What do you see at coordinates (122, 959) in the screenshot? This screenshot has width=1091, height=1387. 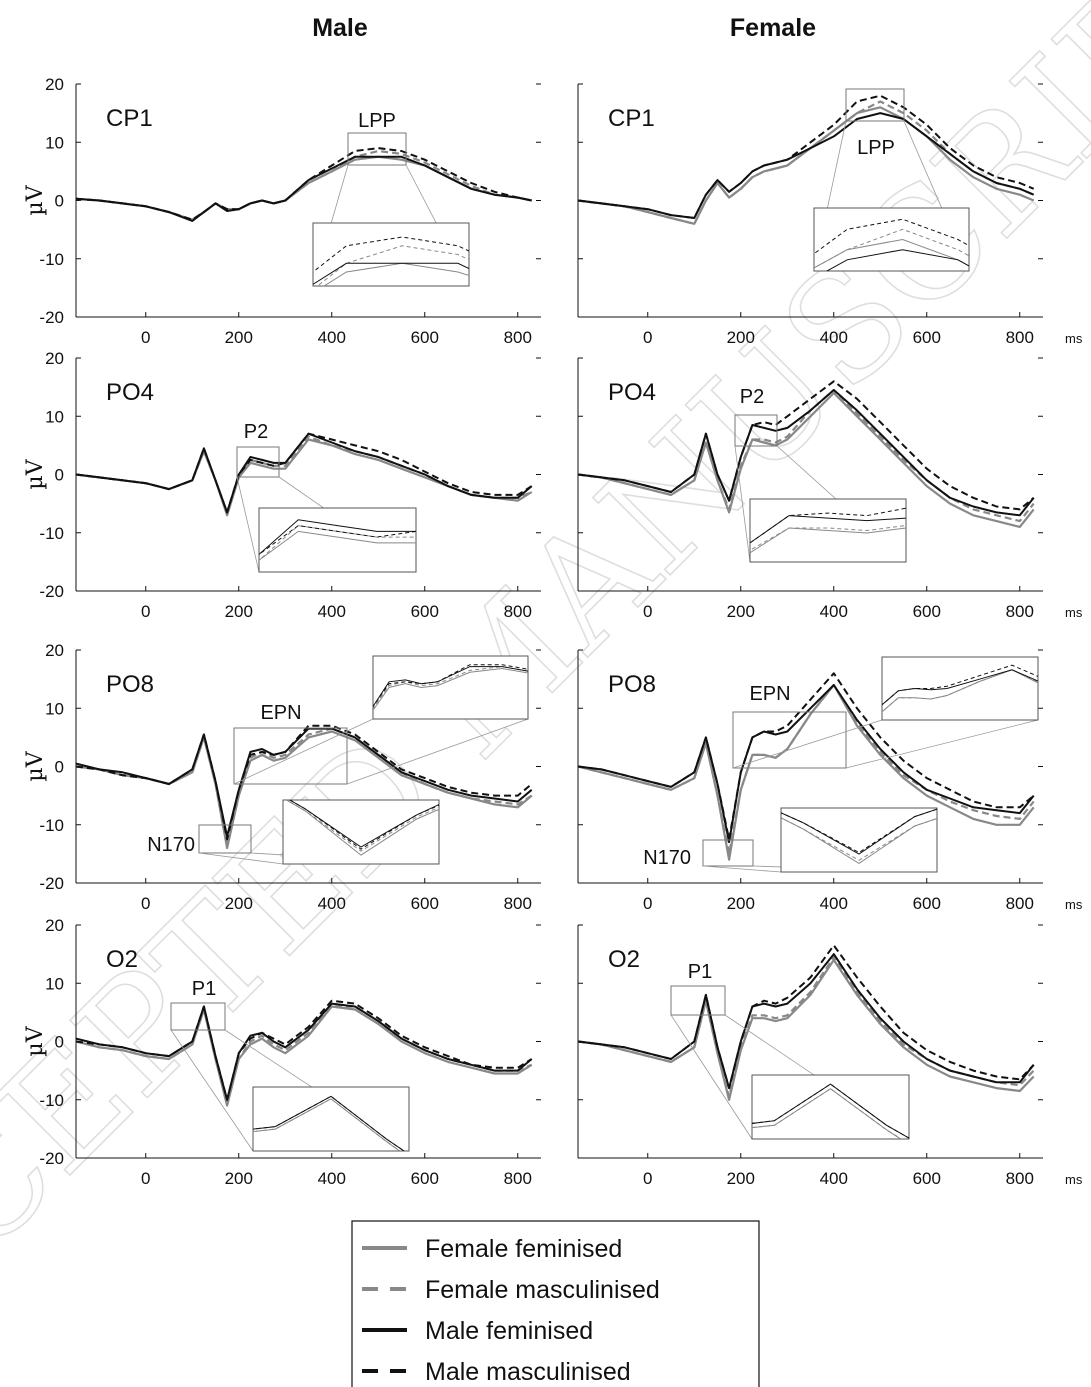 I see `channel-label: O2` at bounding box center [122, 959].